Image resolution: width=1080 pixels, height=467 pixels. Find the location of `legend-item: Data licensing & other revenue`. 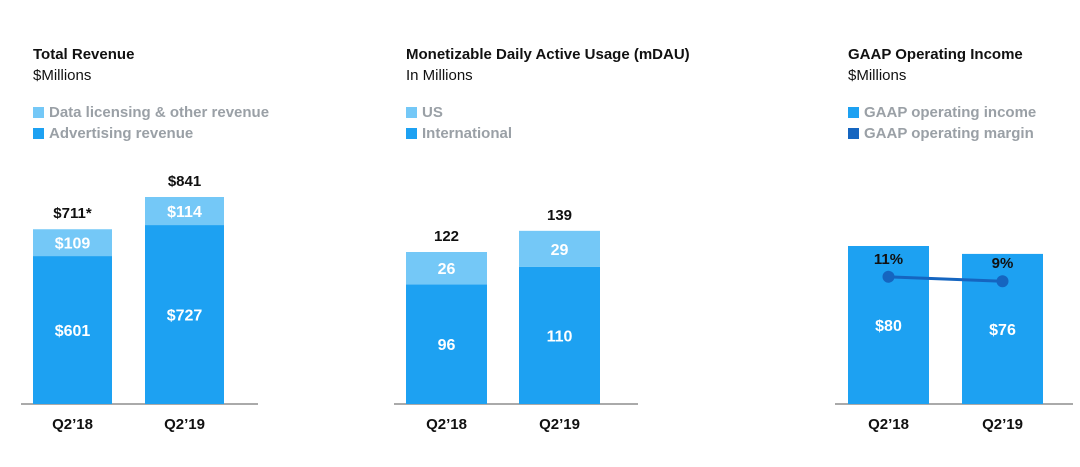

legend-item: Data licensing & other revenue is located at coordinates (151, 112).